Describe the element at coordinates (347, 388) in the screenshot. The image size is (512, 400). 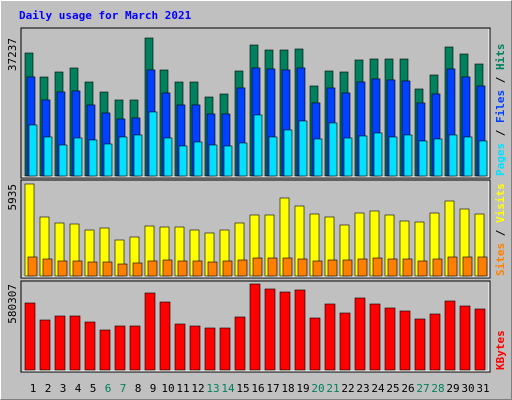
I see `x-tick-label: 22` at that location.